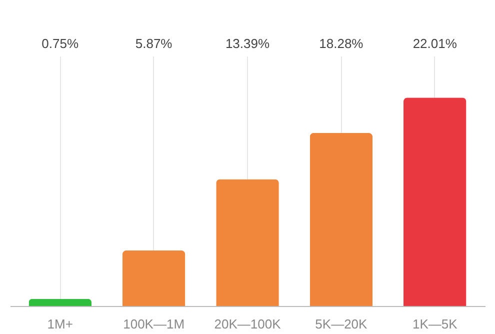 The height and width of the screenshot is (334, 495). I want to click on data-label: 0.75%, so click(60, 43).